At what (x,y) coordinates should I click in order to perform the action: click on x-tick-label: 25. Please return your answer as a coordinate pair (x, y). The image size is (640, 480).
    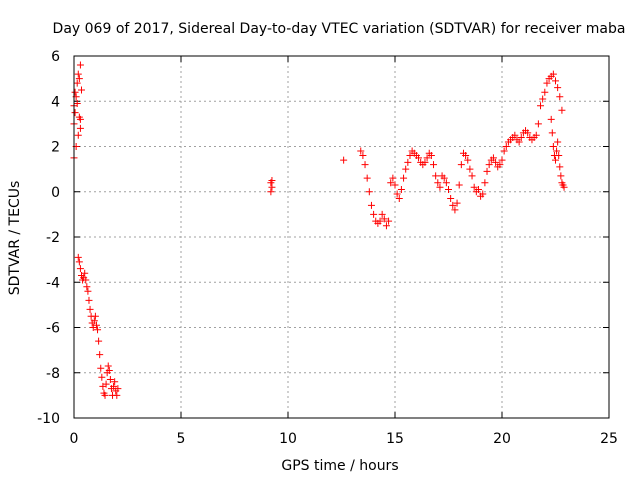
    Looking at the image, I should click on (609, 439).